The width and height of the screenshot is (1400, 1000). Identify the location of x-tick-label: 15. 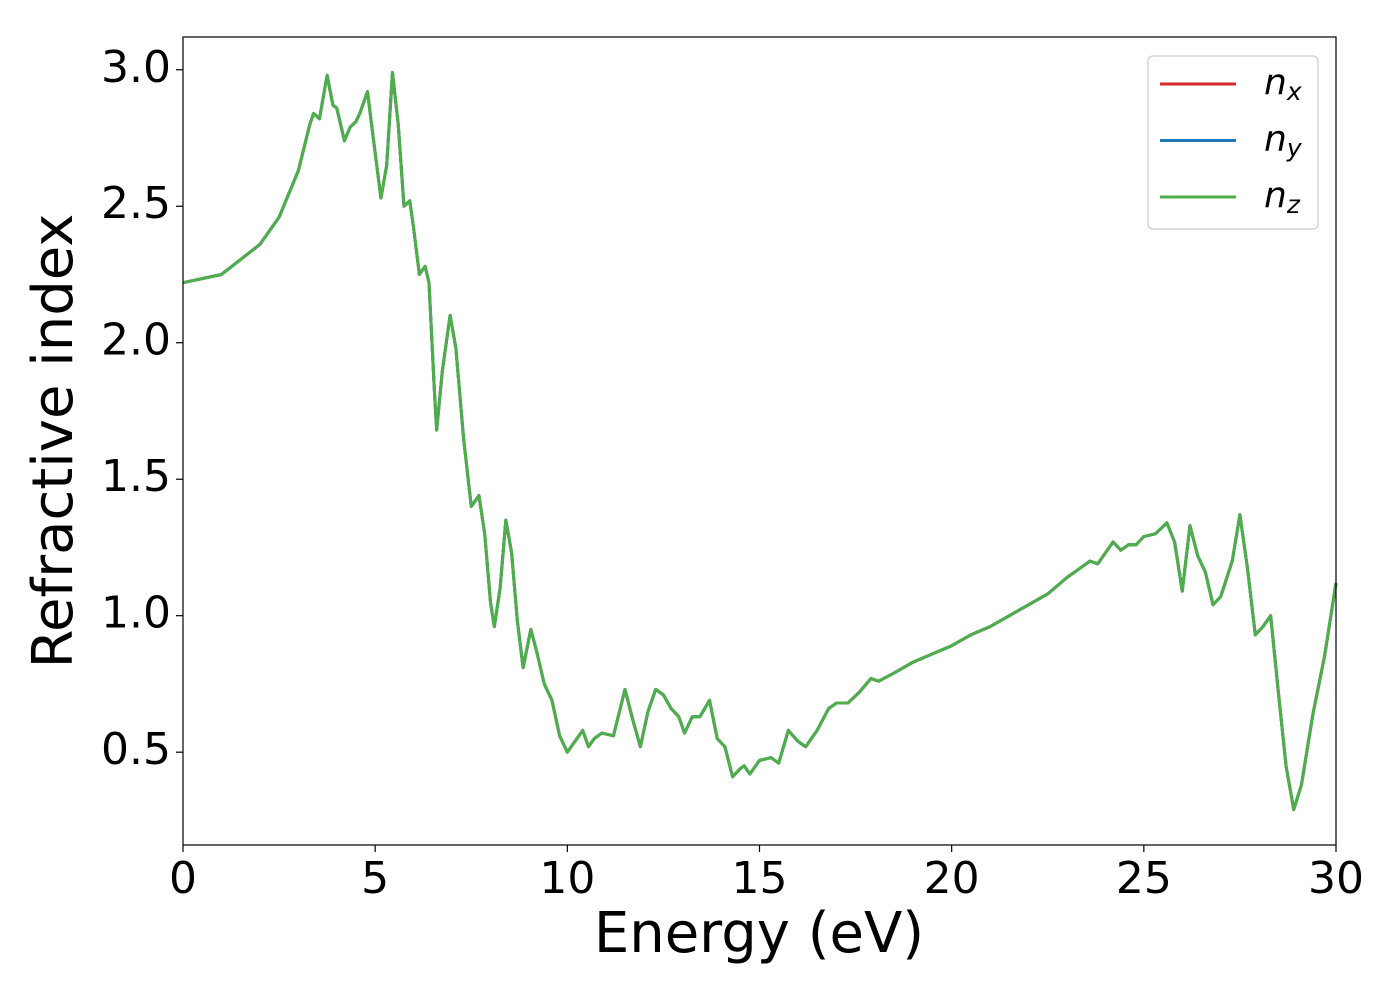
(760, 878).